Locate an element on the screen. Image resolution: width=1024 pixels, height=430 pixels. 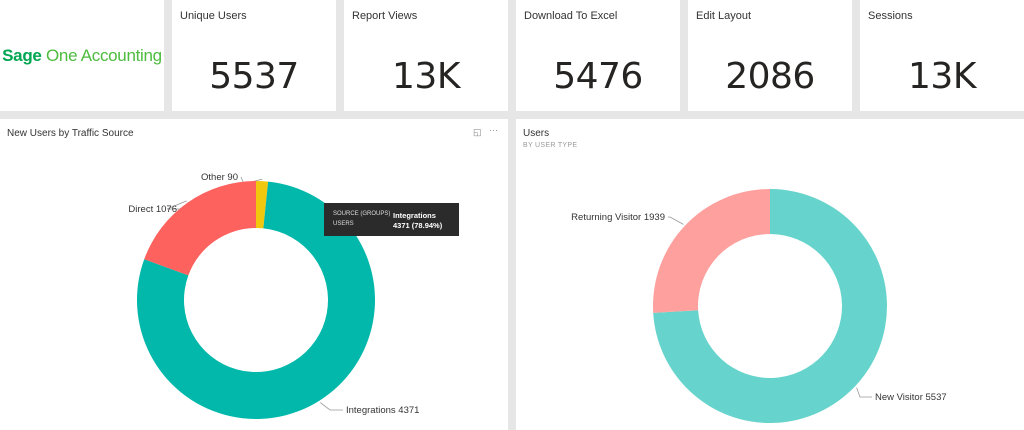
donut-slice-new-visitor is located at coordinates (770, 306).